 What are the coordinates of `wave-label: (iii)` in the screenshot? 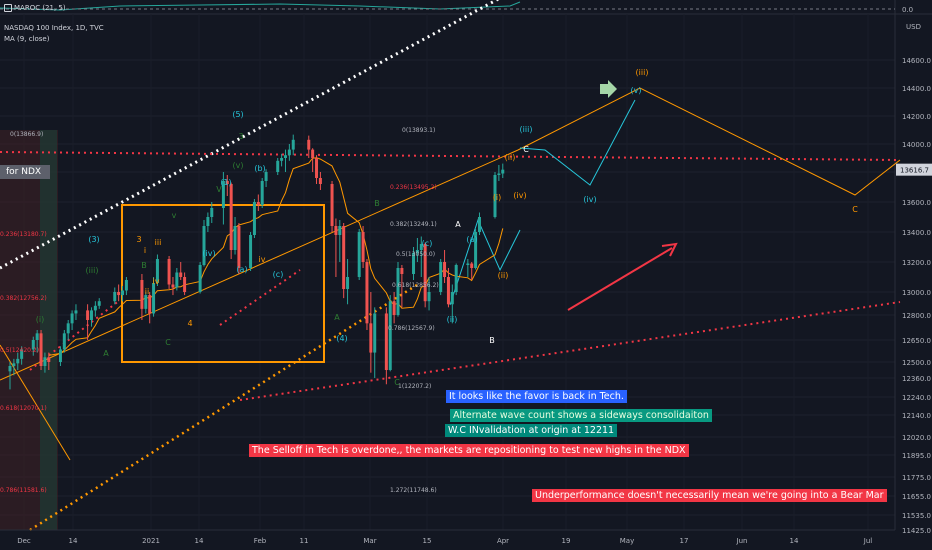 It's located at (526, 129).